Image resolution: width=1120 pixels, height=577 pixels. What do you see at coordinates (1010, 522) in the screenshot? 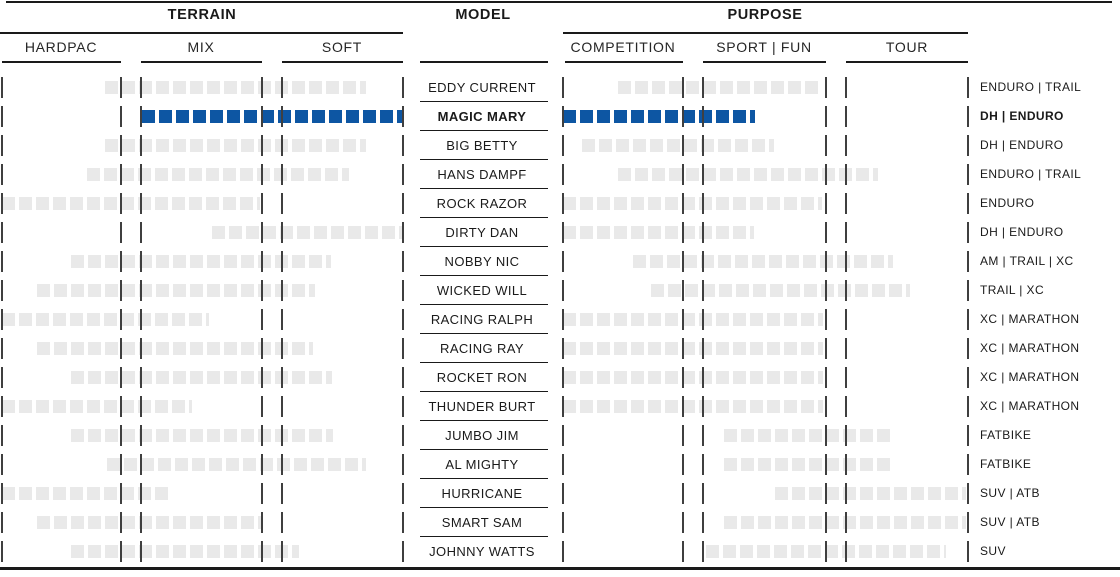
I see `purpose-label: SUV | ATB` at bounding box center [1010, 522].